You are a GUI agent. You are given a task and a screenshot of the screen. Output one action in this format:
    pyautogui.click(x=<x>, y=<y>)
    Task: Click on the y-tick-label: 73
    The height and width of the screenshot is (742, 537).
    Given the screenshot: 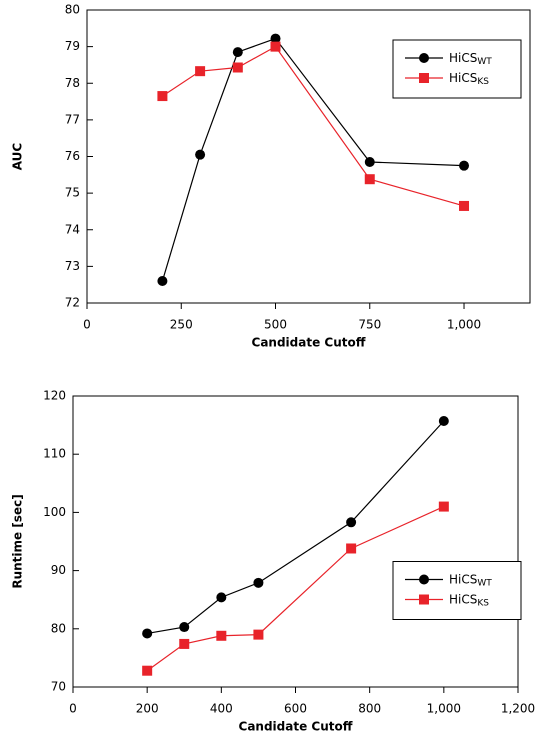 What is the action you would take?
    pyautogui.click(x=72, y=266)
    